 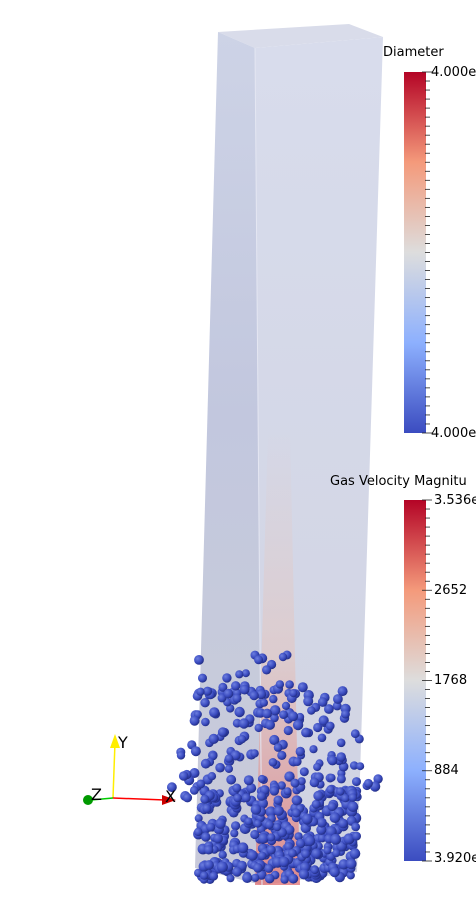 What do you see at coordinates (114, 770) in the screenshot?
I see `y-axis-line` at bounding box center [114, 770].